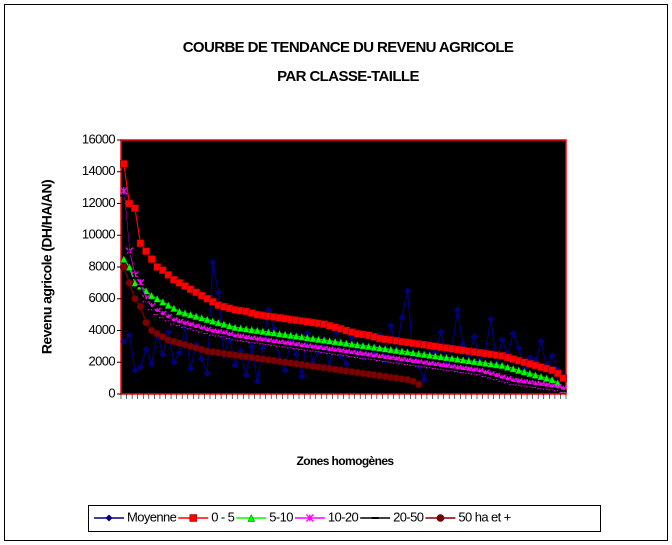 Image resolution: width=672 pixels, height=545 pixels. Describe the element at coordinates (345, 461) in the screenshot. I see `x-axis-label: Zones homogènes` at that location.